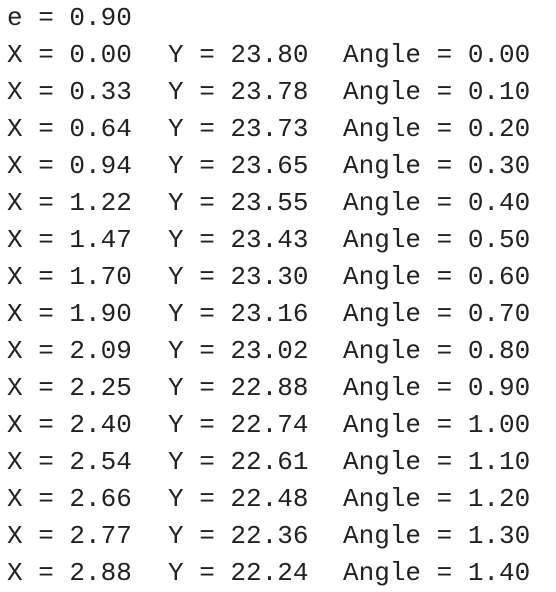 The image size is (556, 592). Describe the element at coordinates (437, 462) in the screenshot. I see `angle-value: Angle = 1.10` at that location.